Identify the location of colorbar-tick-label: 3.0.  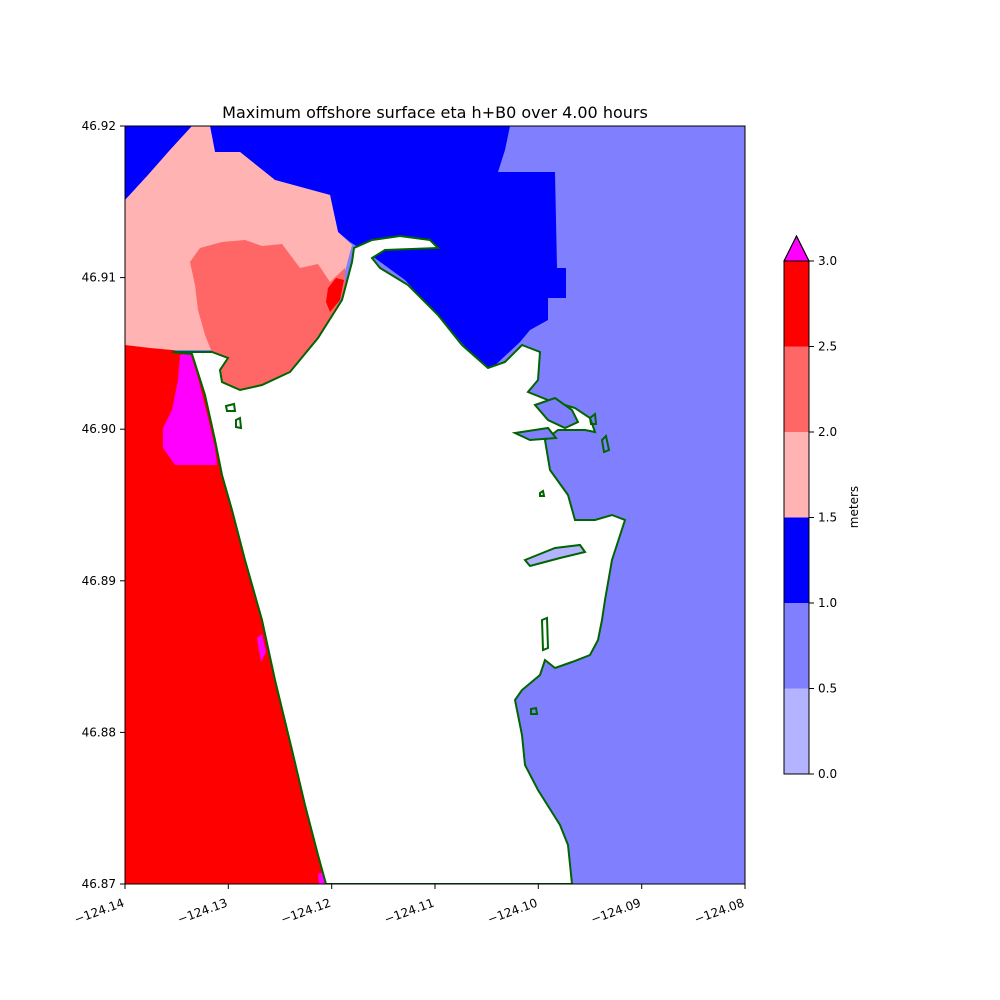
(827, 261).